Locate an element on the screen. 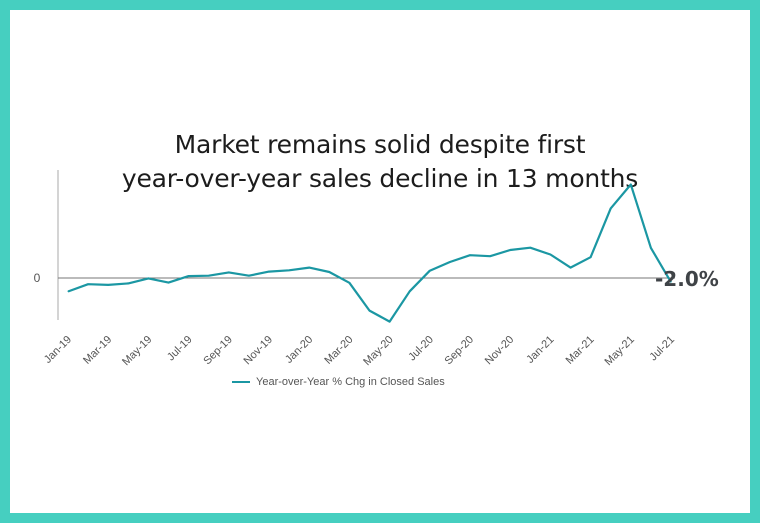 This screenshot has width=760, height=523. x-tick-label: Jul-19 is located at coordinates (180, 349).